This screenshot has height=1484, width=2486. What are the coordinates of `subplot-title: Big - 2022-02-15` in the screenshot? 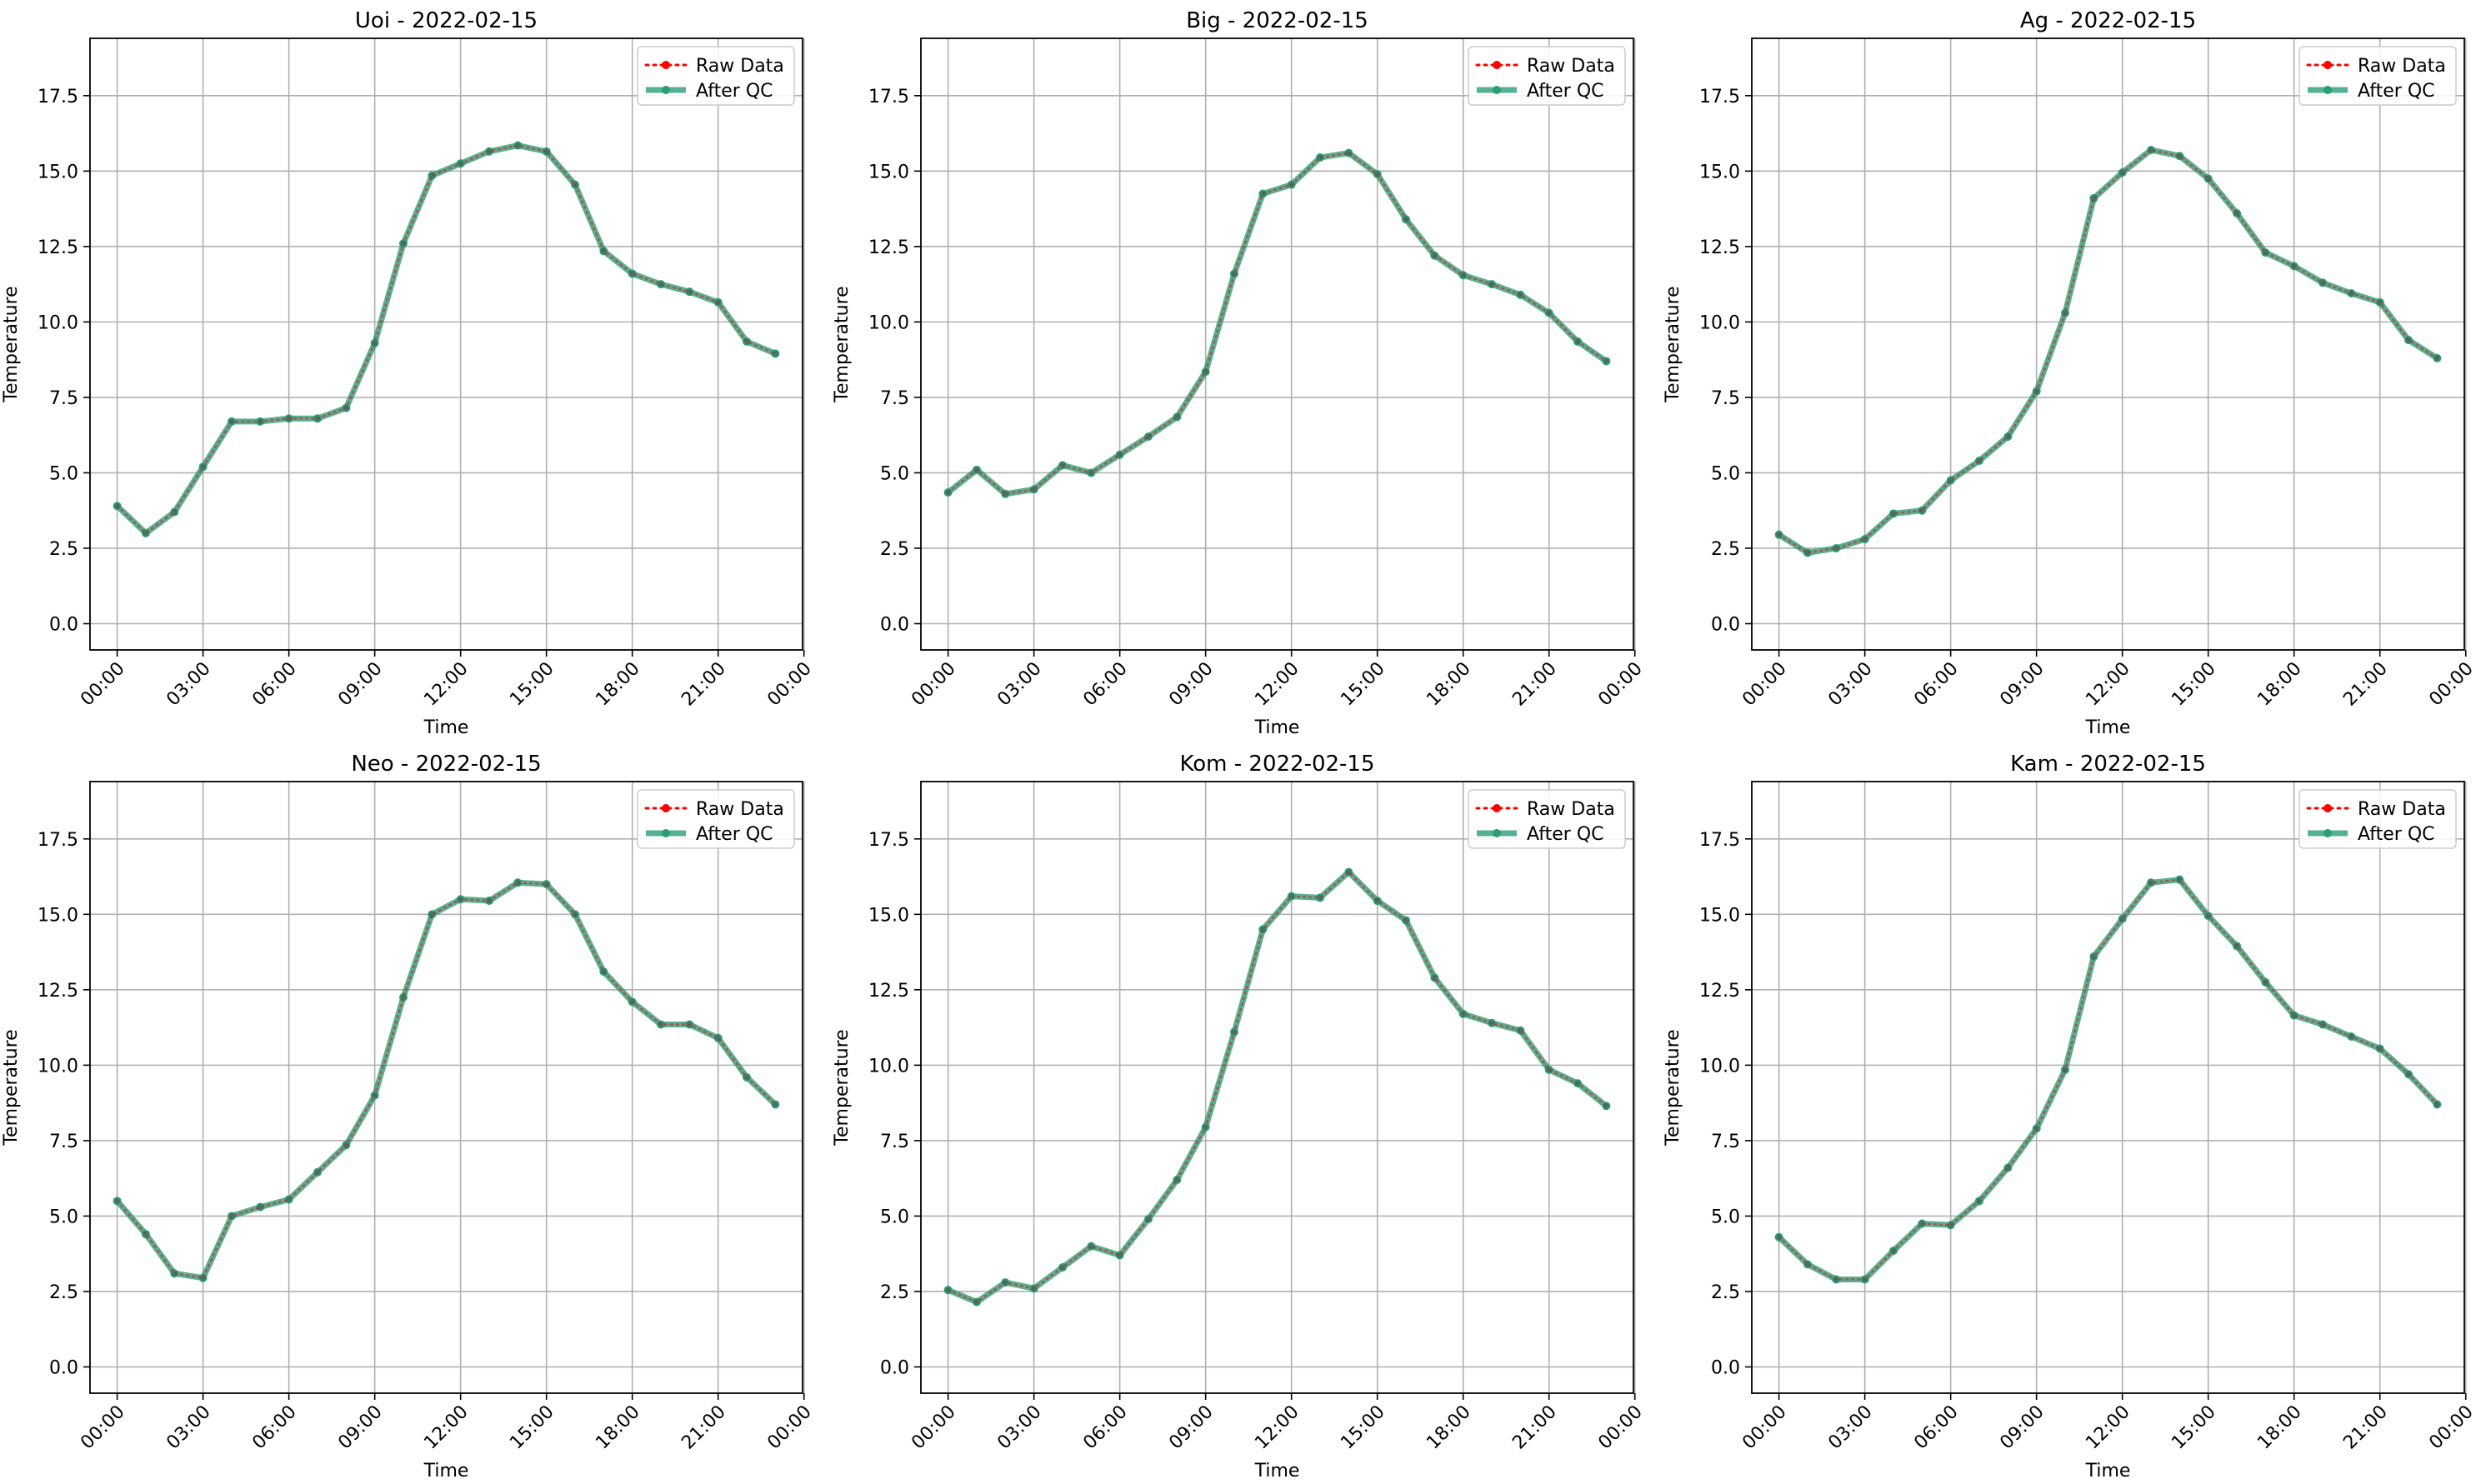 It's located at (1277, 20).